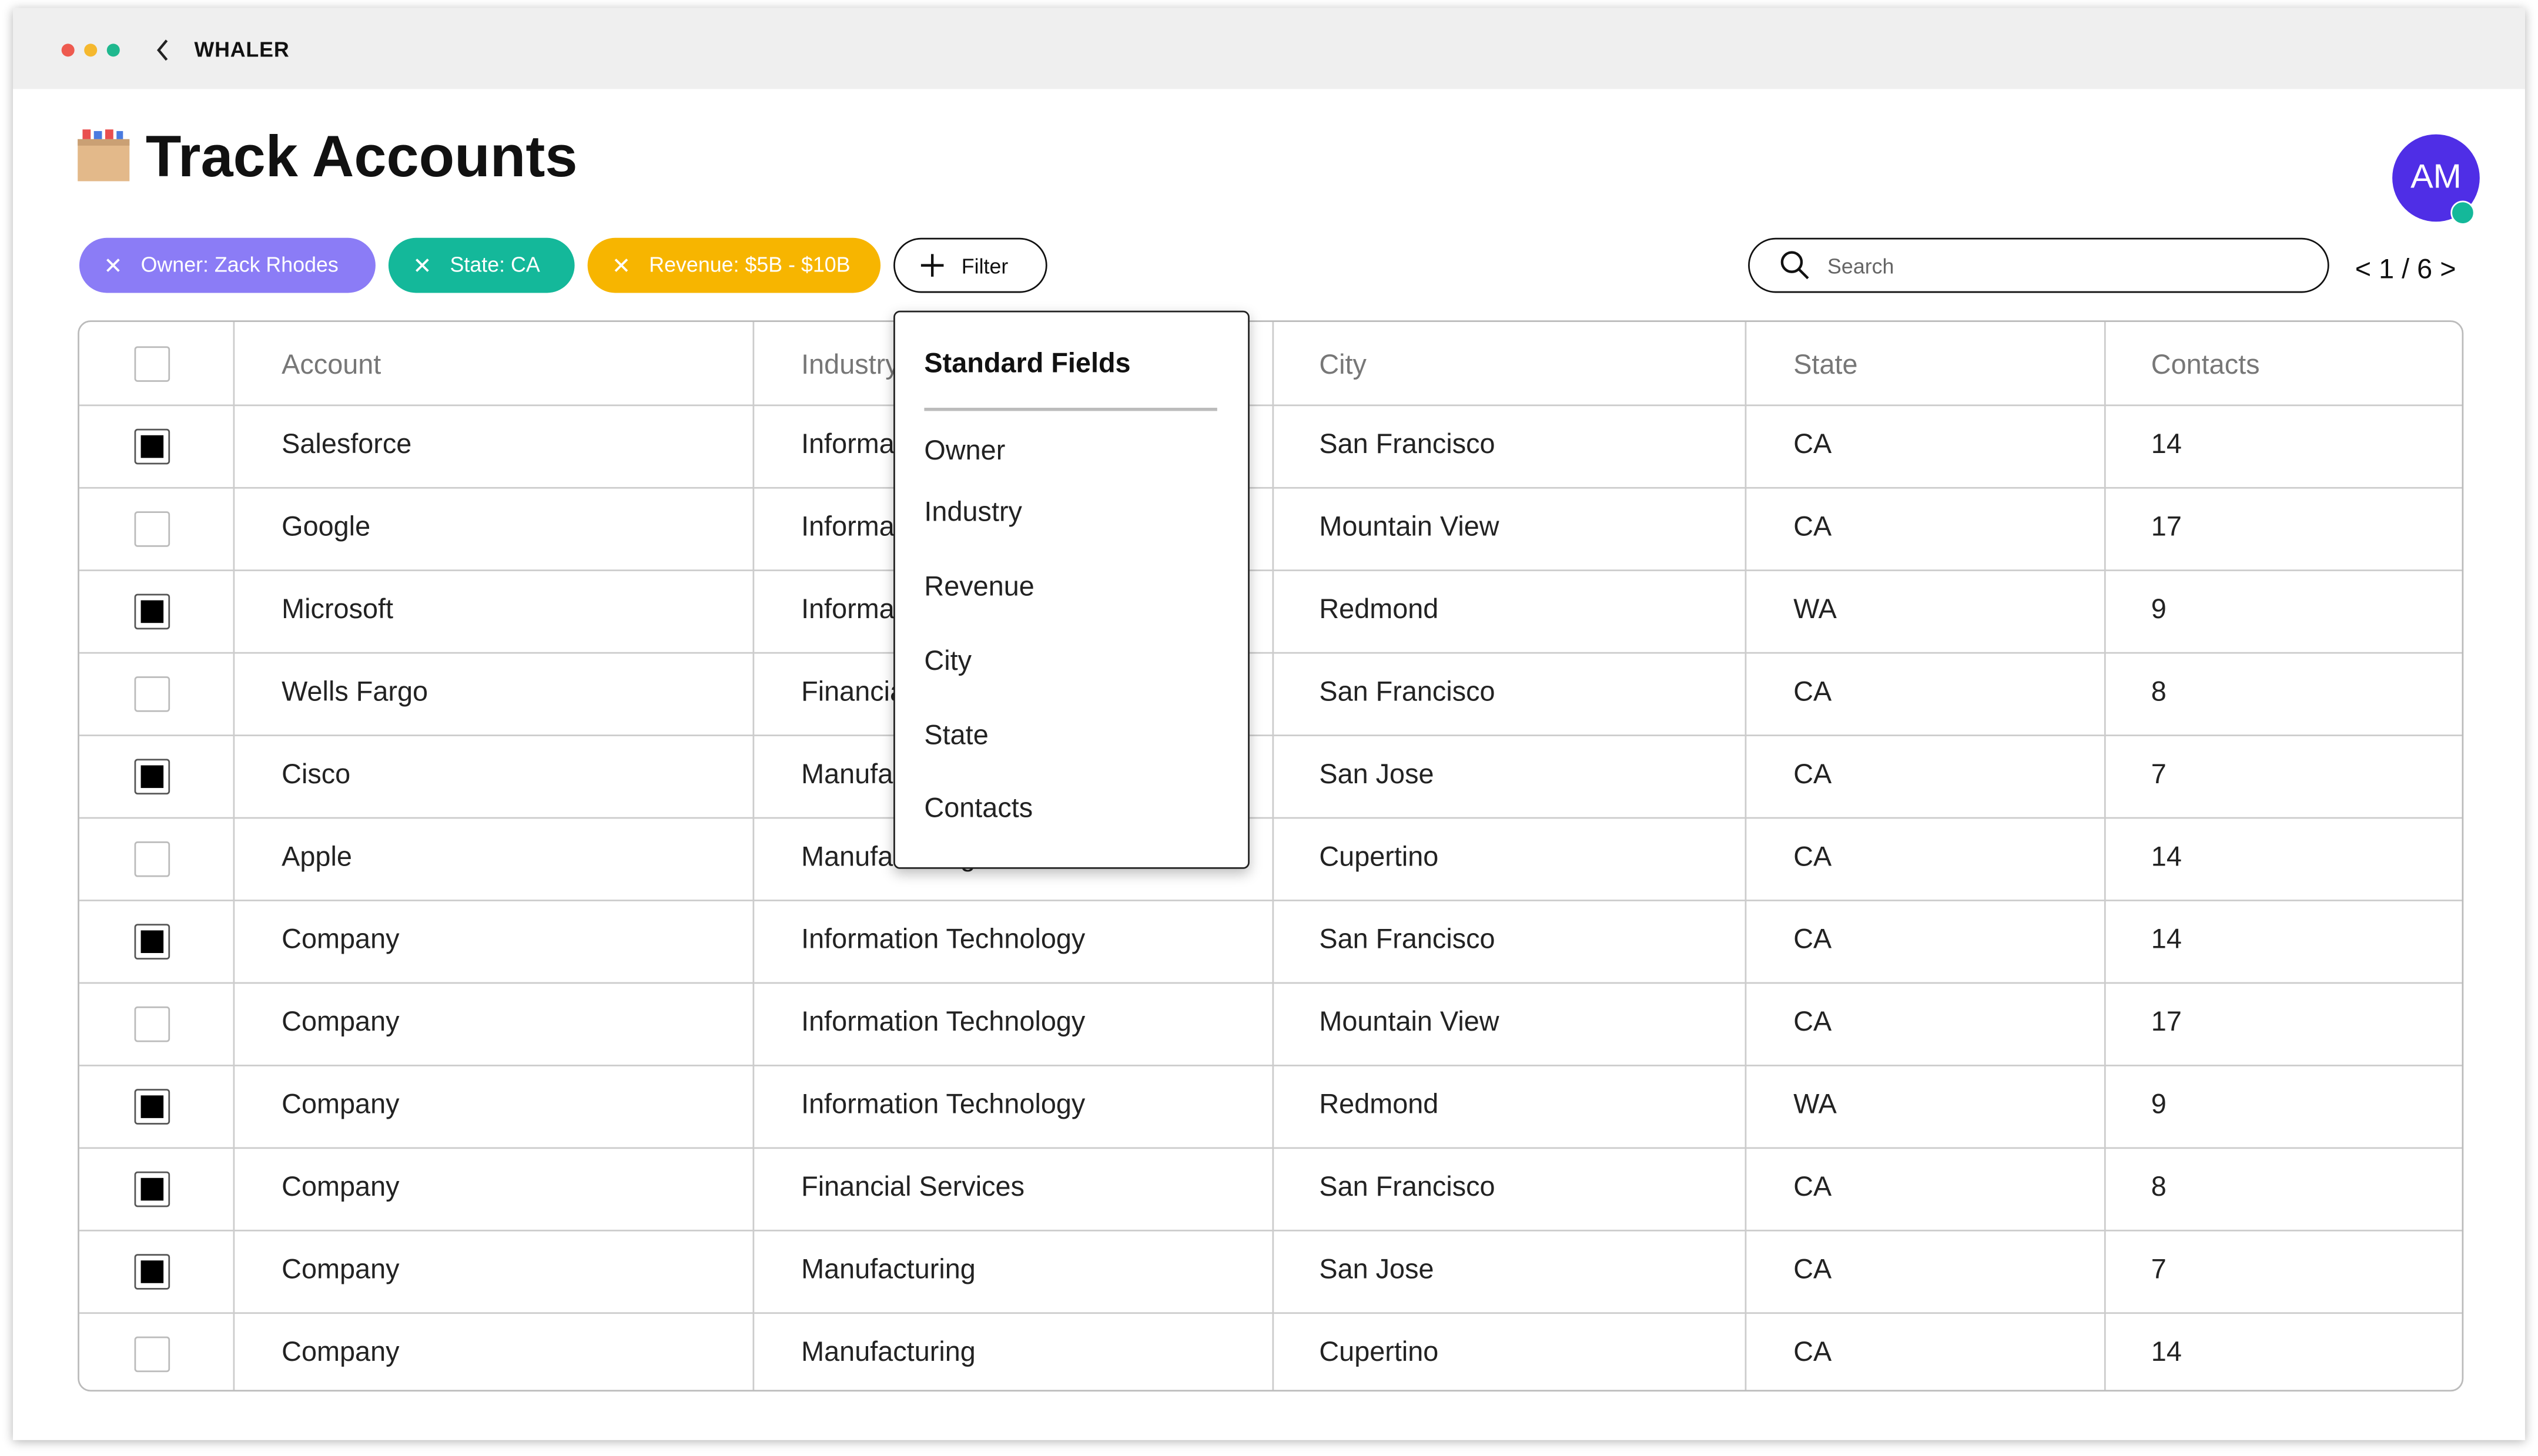 The width and height of the screenshot is (2538, 1456). What do you see at coordinates (2405, 269) in the screenshot?
I see `pagination: < 1 / 6 >` at bounding box center [2405, 269].